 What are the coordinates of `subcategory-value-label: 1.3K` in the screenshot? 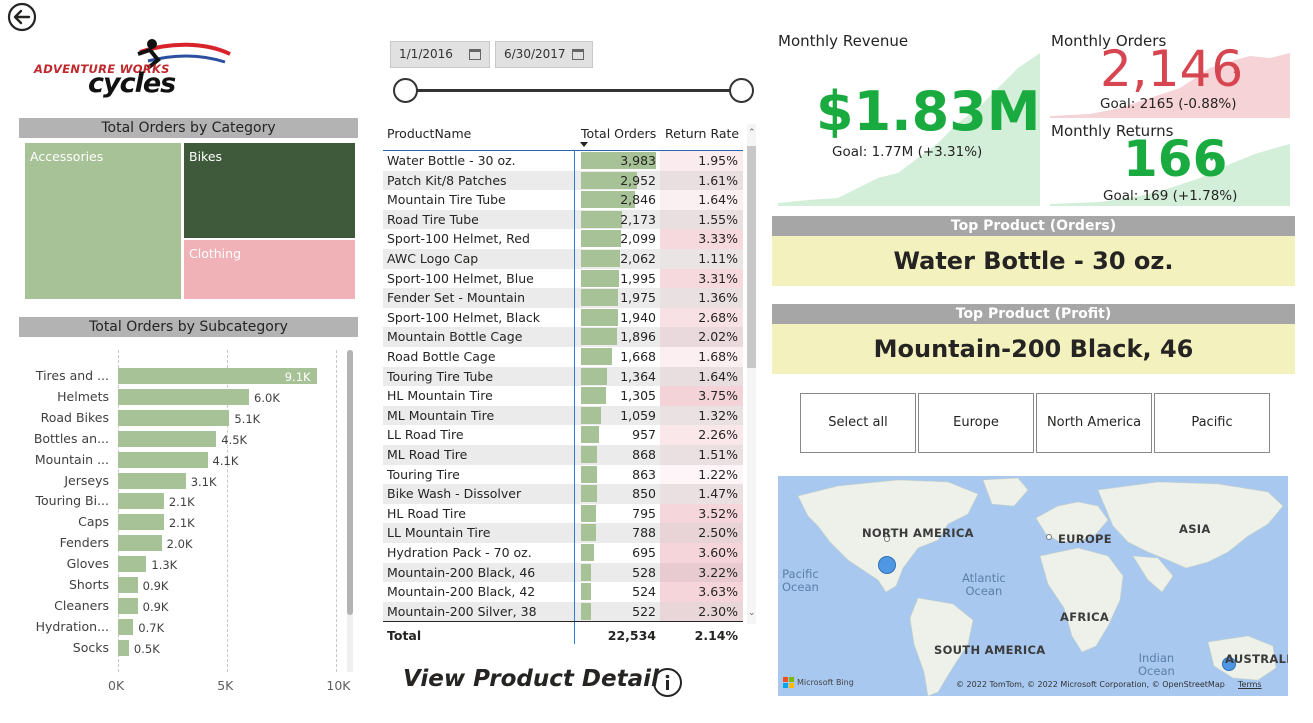 It's located at (164, 565).